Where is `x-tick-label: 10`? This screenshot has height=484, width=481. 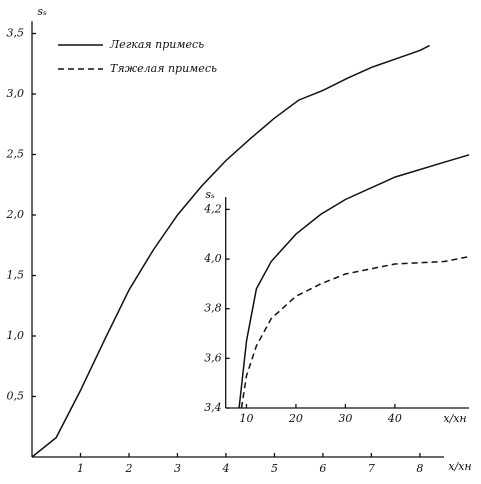 x-tick-label: 10 is located at coordinates (246, 418).